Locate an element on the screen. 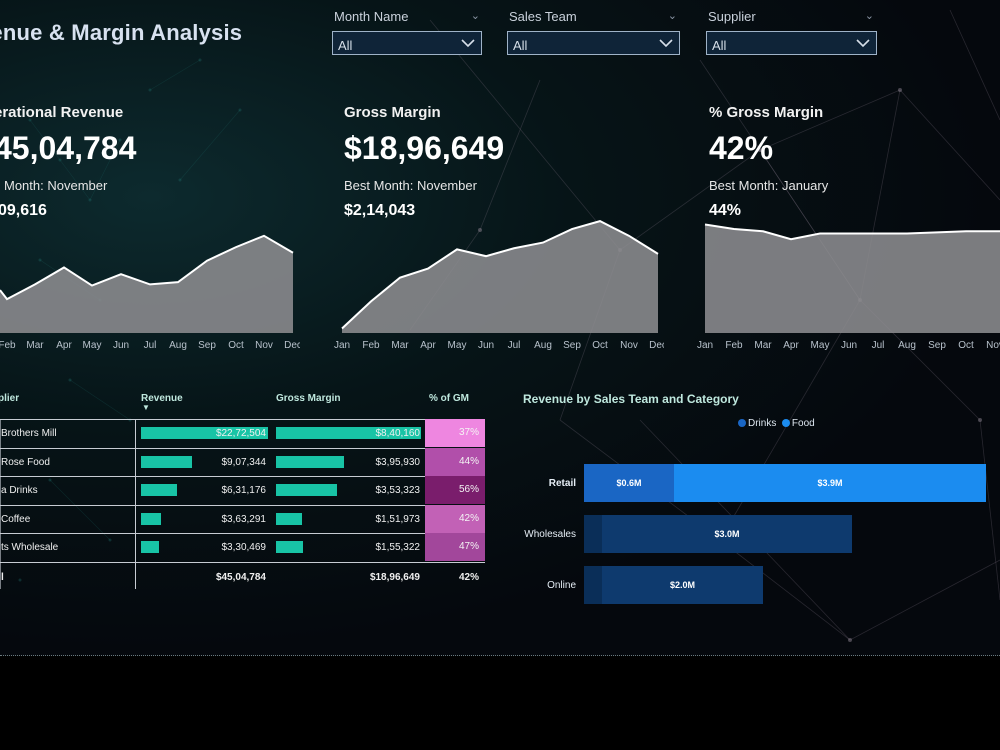 This screenshot has height=750, width=1000. revenue-value: $9,07,344 is located at coordinates (244, 462).